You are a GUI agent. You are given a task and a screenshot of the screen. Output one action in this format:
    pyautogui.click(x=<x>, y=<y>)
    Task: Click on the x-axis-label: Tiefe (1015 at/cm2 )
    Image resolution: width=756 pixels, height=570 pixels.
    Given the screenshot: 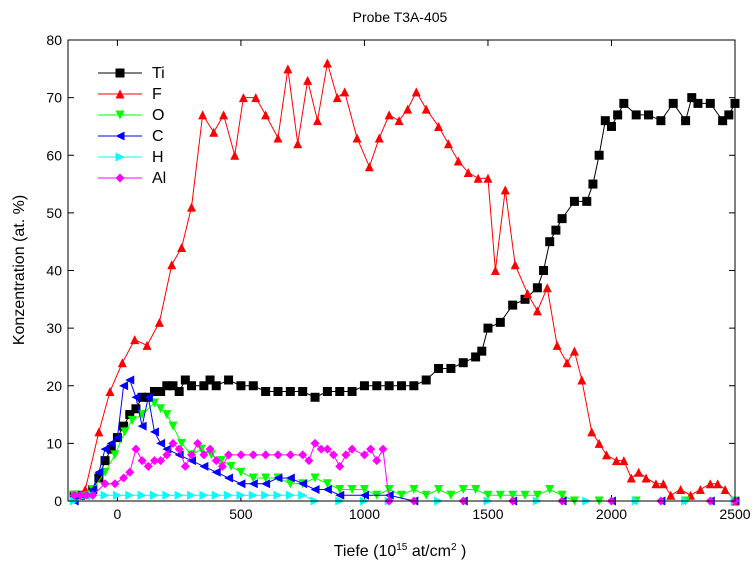 What is the action you would take?
    pyautogui.click(x=400, y=551)
    